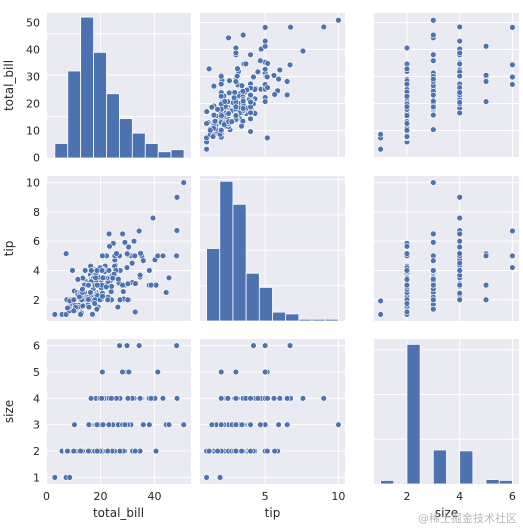 The width and height of the screenshot is (523, 528). What do you see at coordinates (9, 411) in the screenshot?
I see `y-axis-label: size` at bounding box center [9, 411].